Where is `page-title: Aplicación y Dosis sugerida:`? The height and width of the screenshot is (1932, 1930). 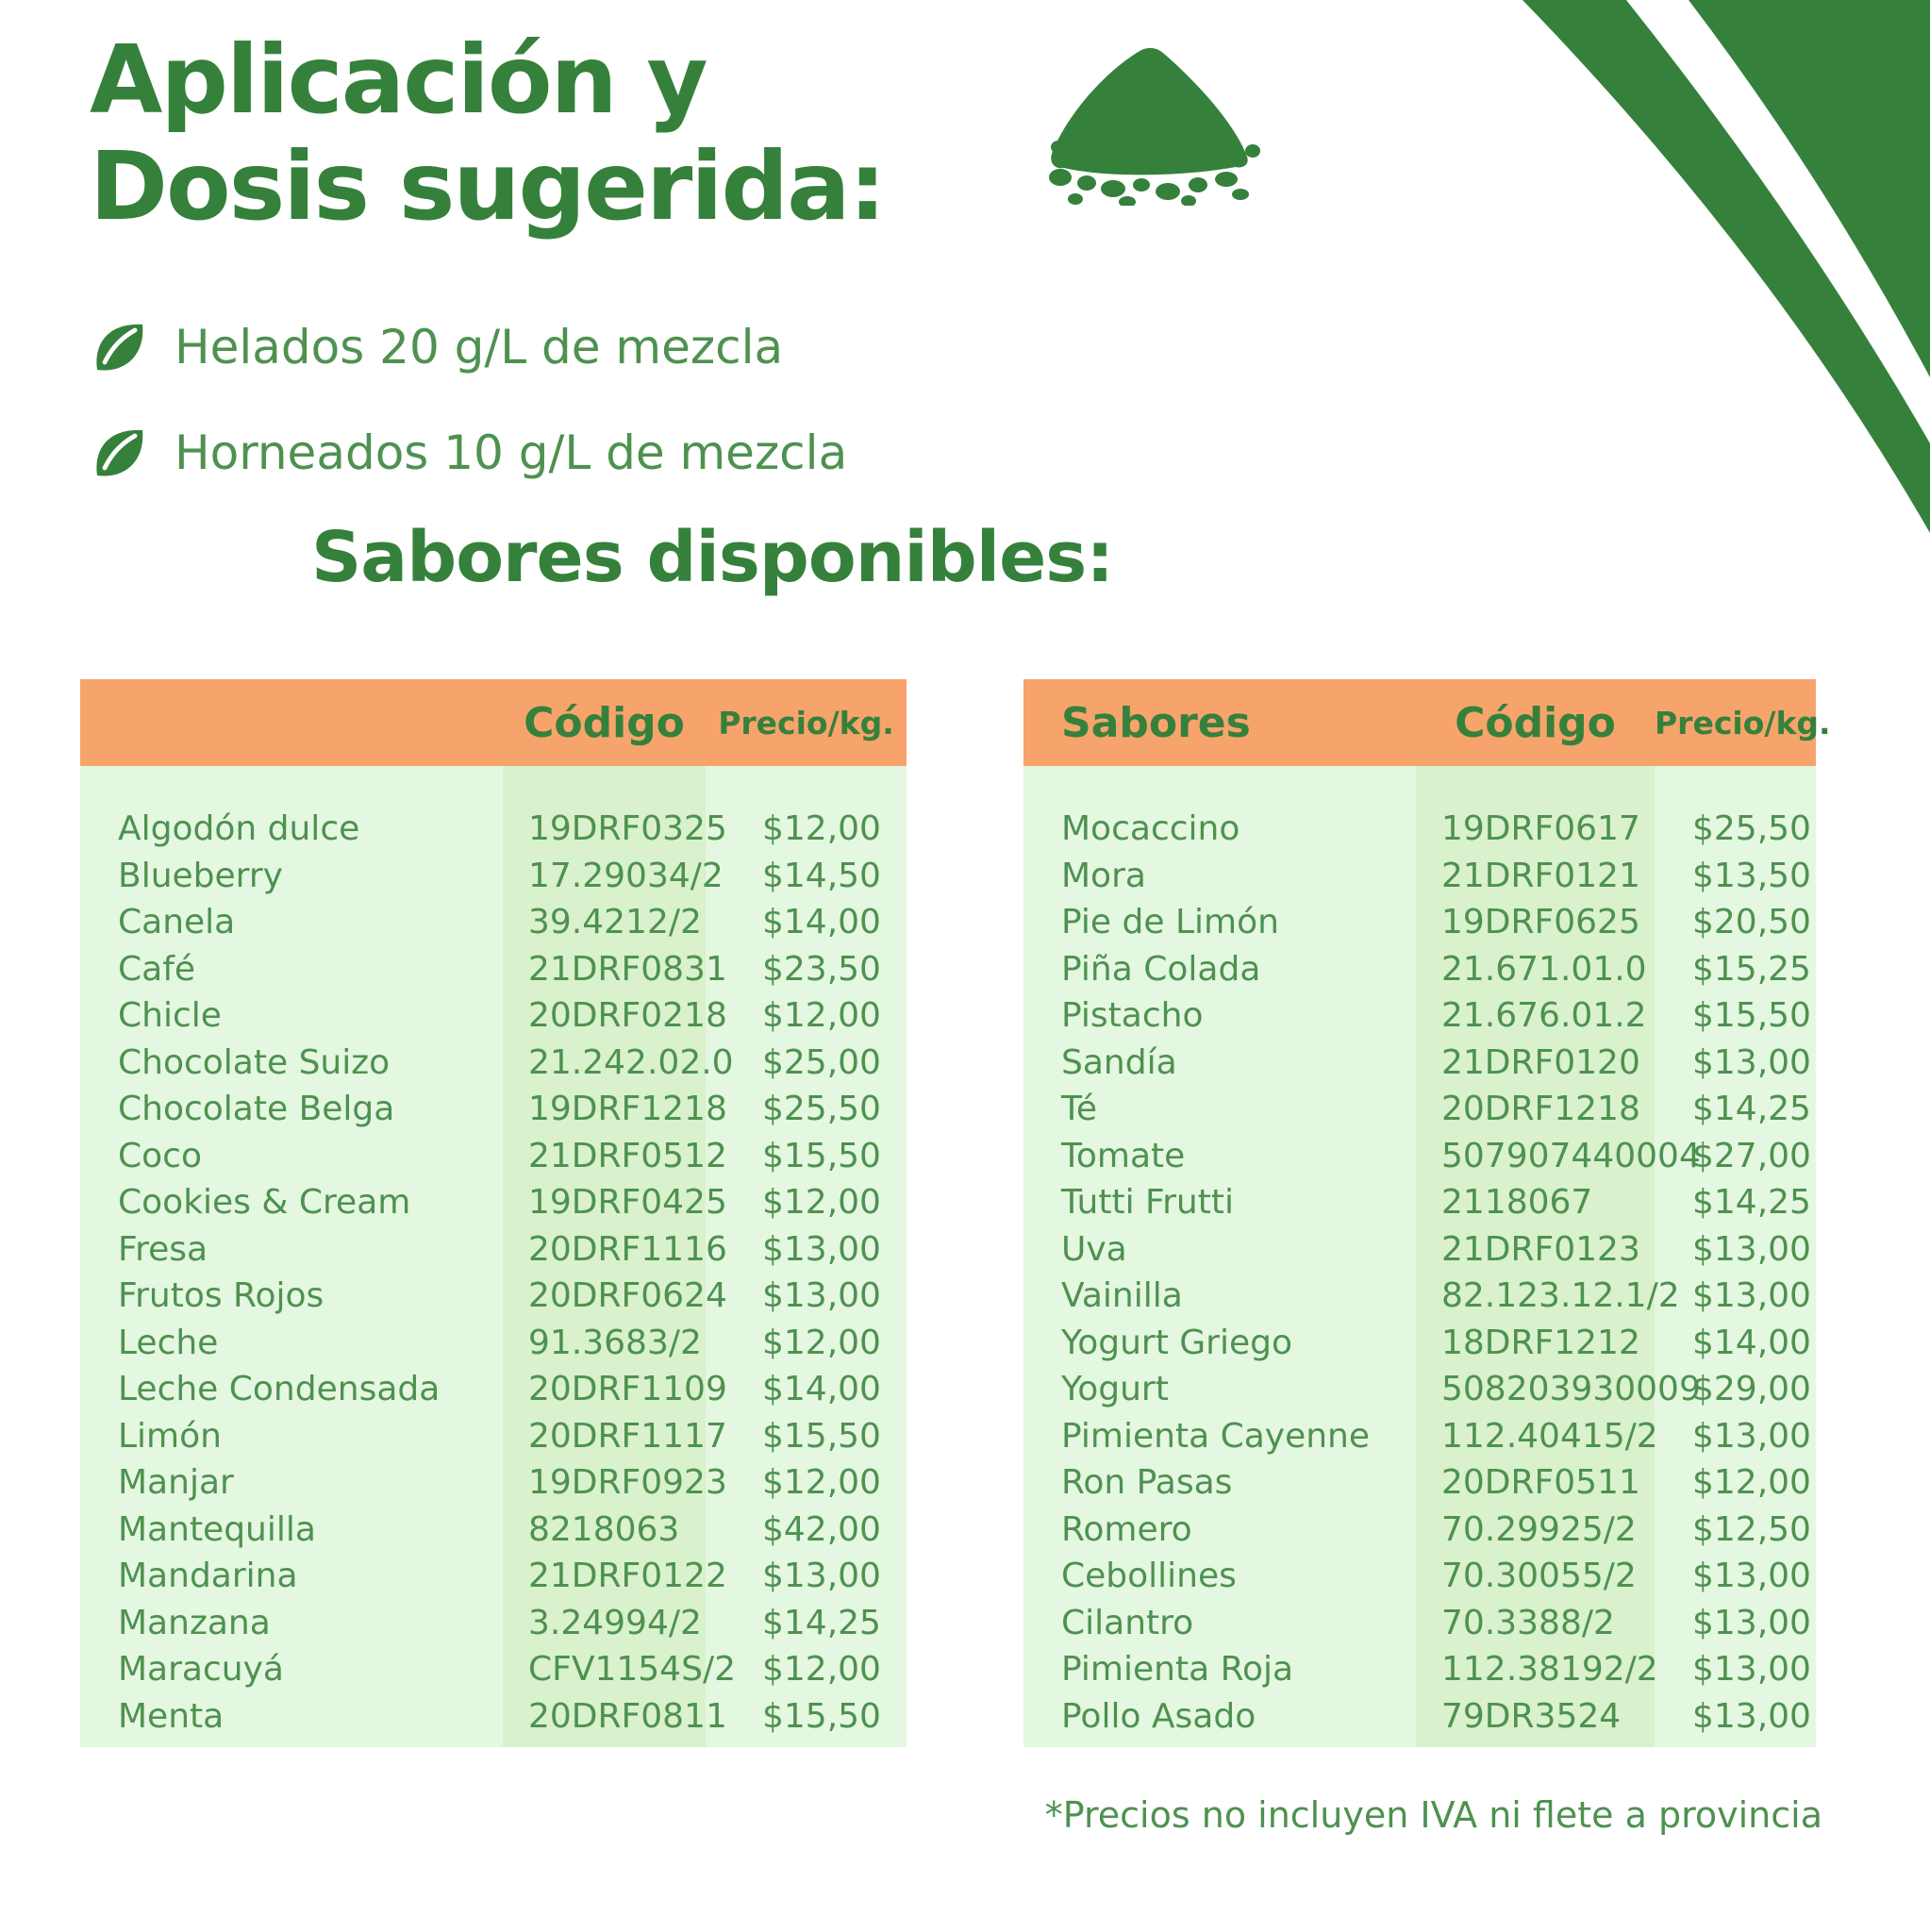
page-title: Aplicación y Dosis sugerida: is located at coordinates (488, 133).